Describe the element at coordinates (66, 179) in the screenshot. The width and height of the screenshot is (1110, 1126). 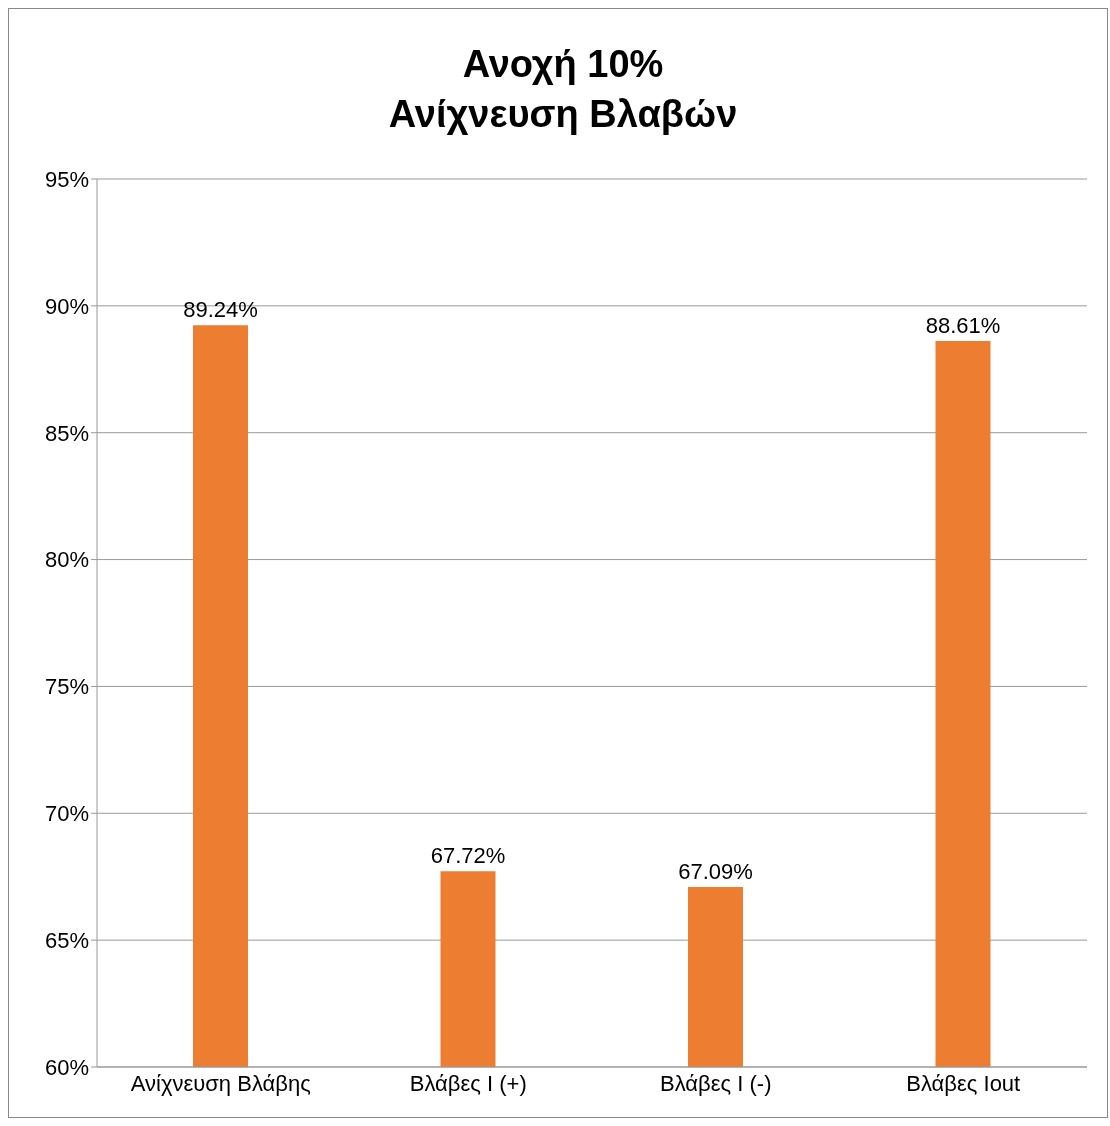
I see `y-tick-label: 95%` at that location.